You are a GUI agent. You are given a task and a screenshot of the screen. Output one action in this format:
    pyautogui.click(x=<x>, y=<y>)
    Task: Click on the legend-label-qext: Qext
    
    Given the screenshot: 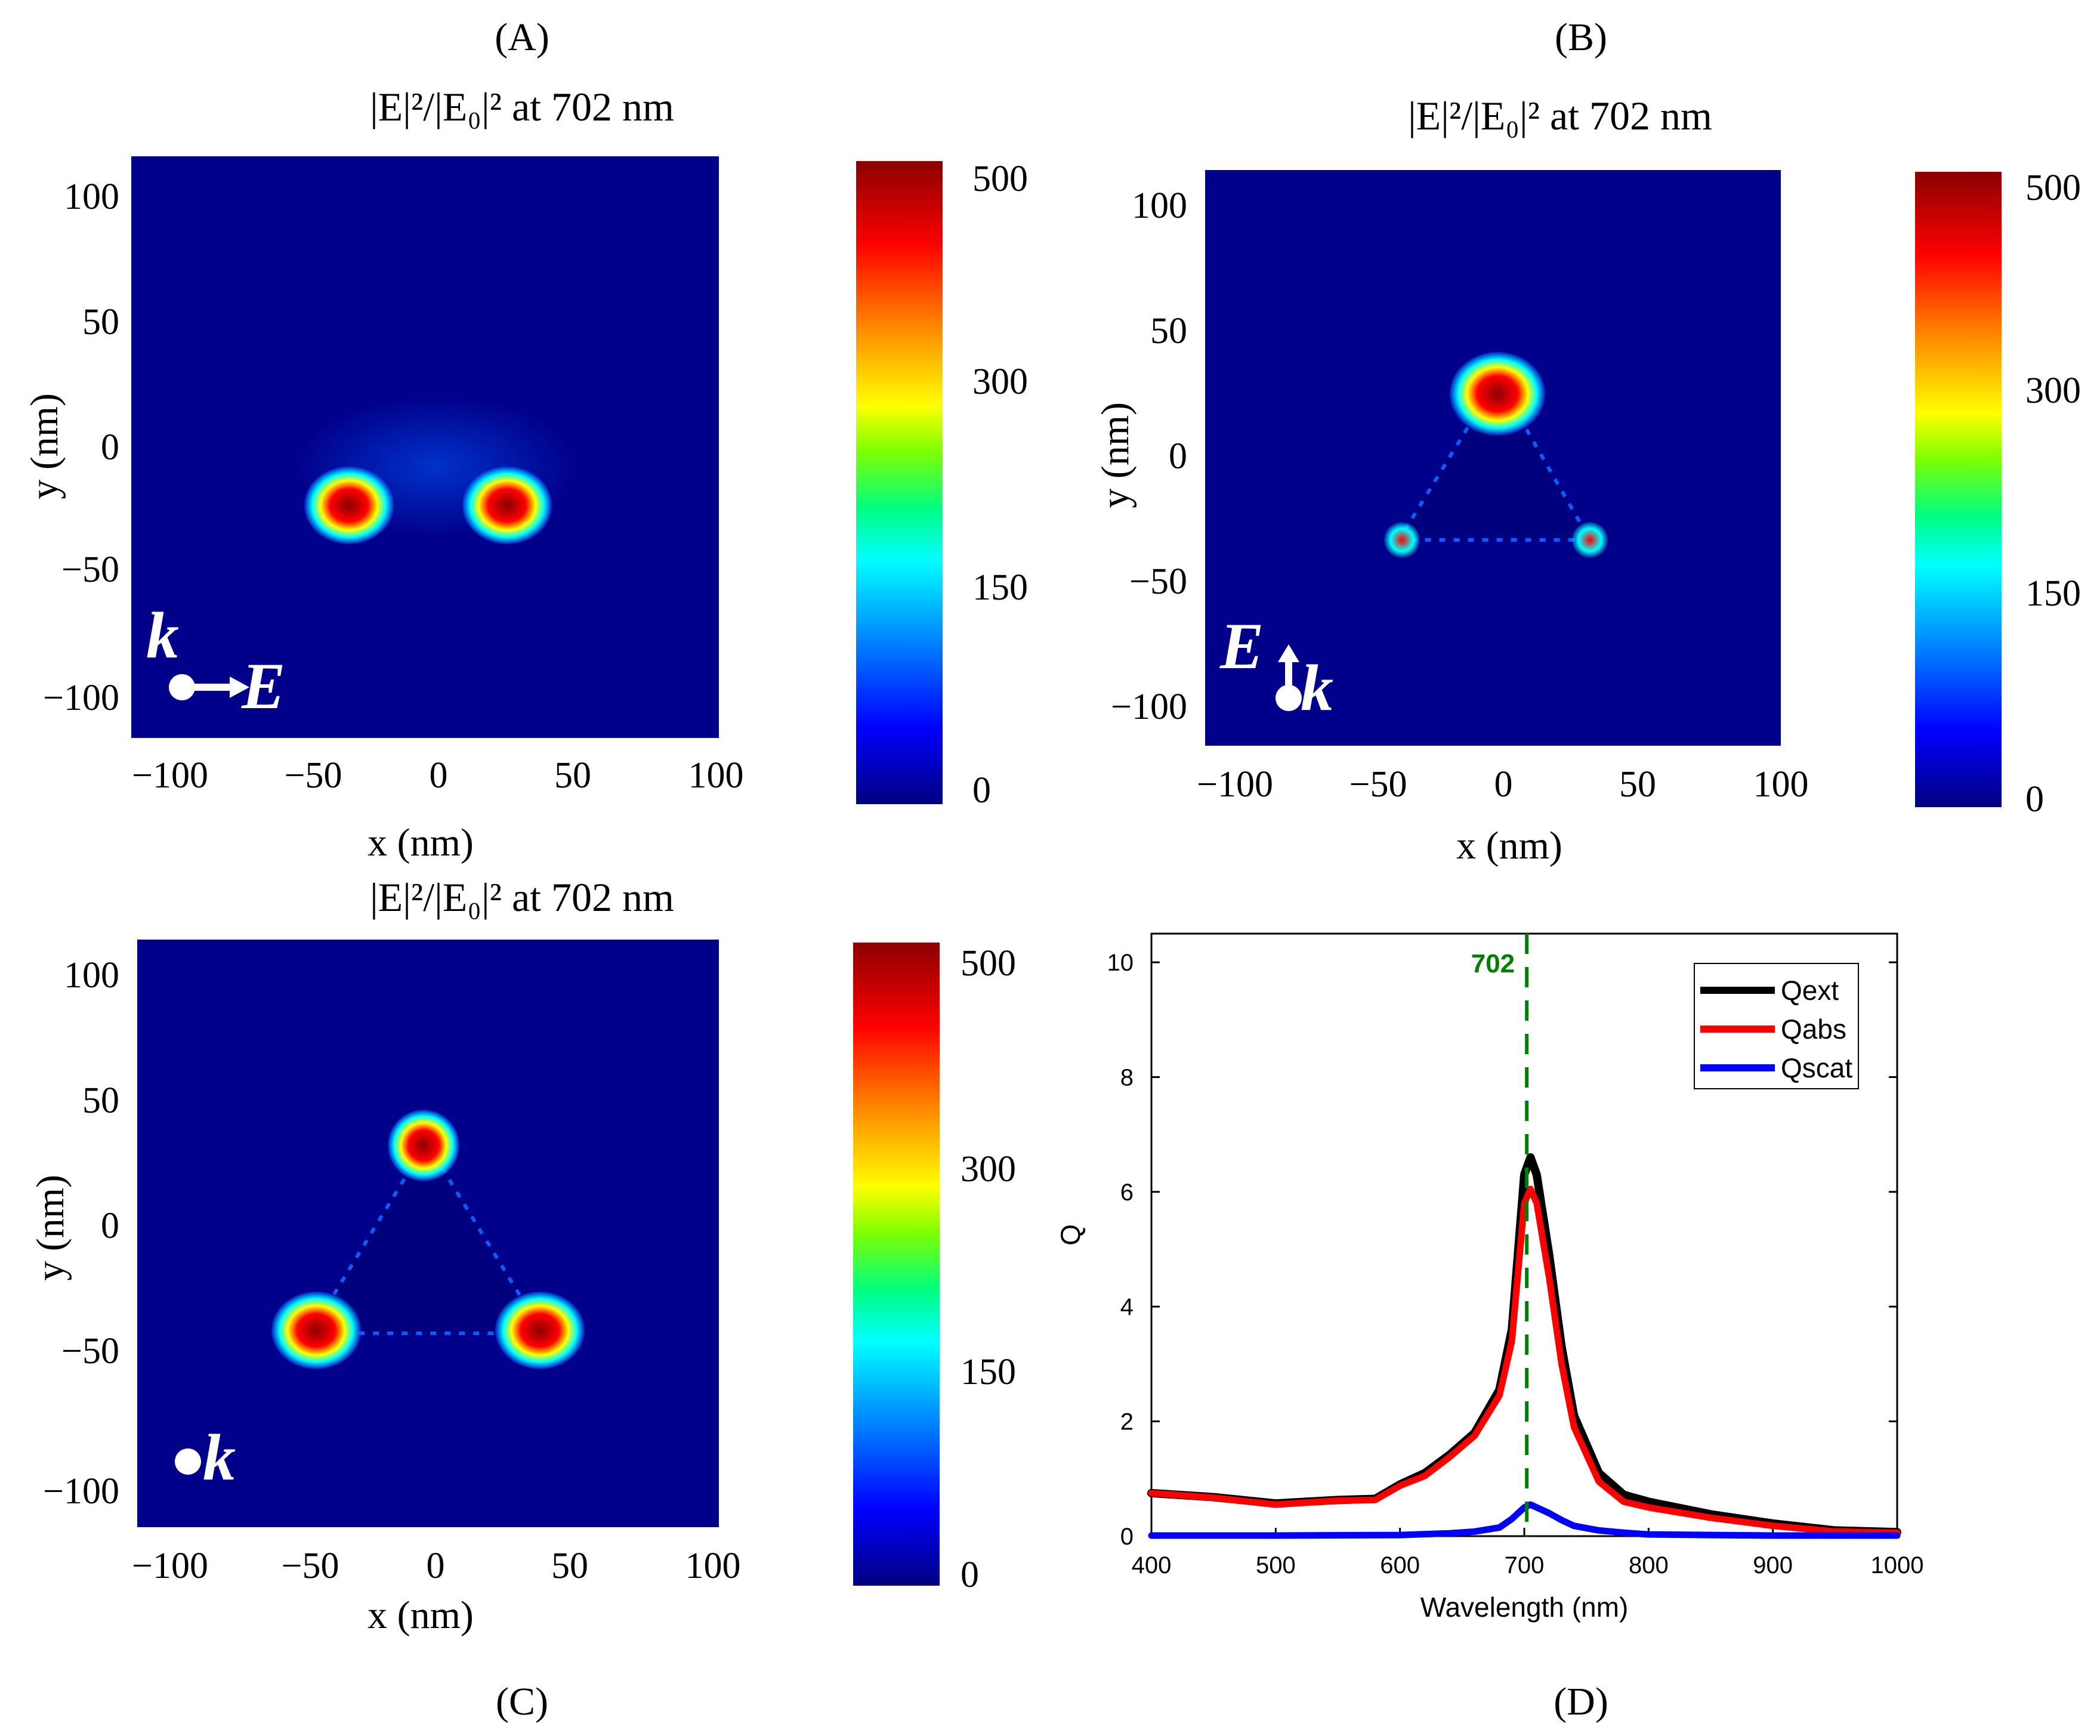 What is the action you would take?
    pyautogui.click(x=1810, y=990)
    